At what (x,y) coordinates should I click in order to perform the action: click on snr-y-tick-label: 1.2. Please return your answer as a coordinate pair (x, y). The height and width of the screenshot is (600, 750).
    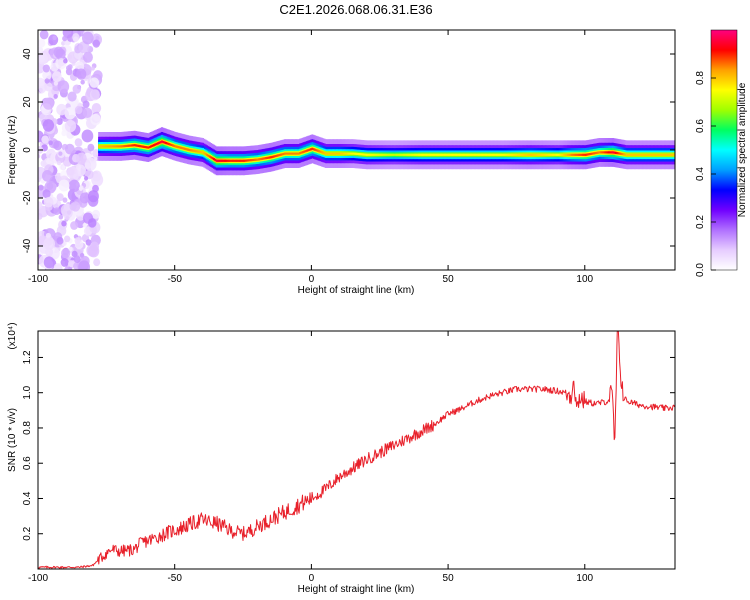
    Looking at the image, I should click on (27, 357).